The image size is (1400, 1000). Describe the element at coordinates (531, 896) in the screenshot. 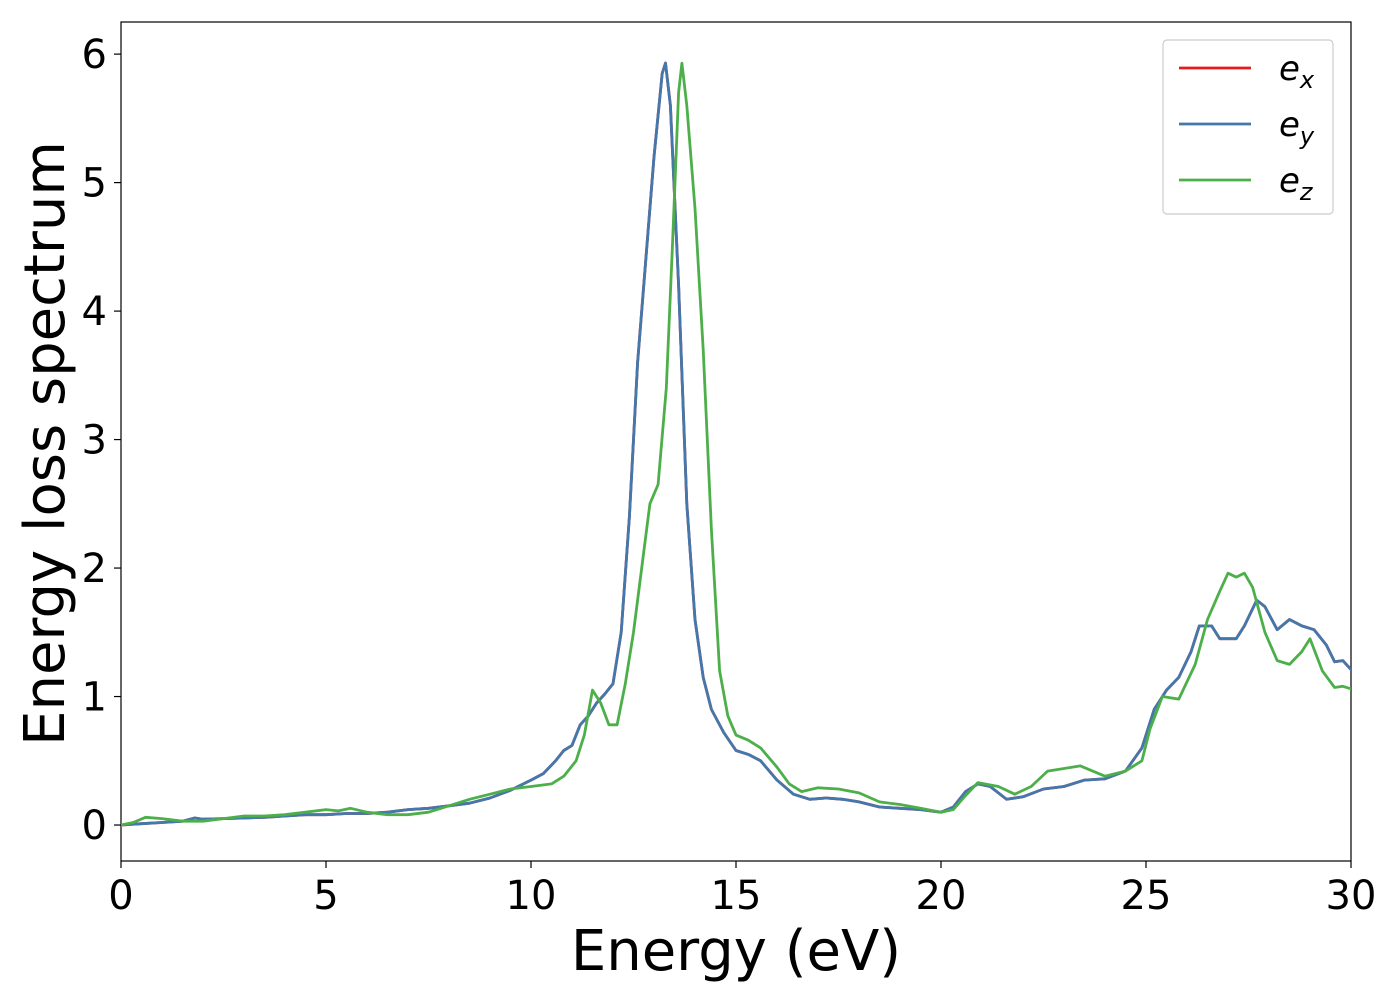

I see `x-tick-label: 10` at that location.